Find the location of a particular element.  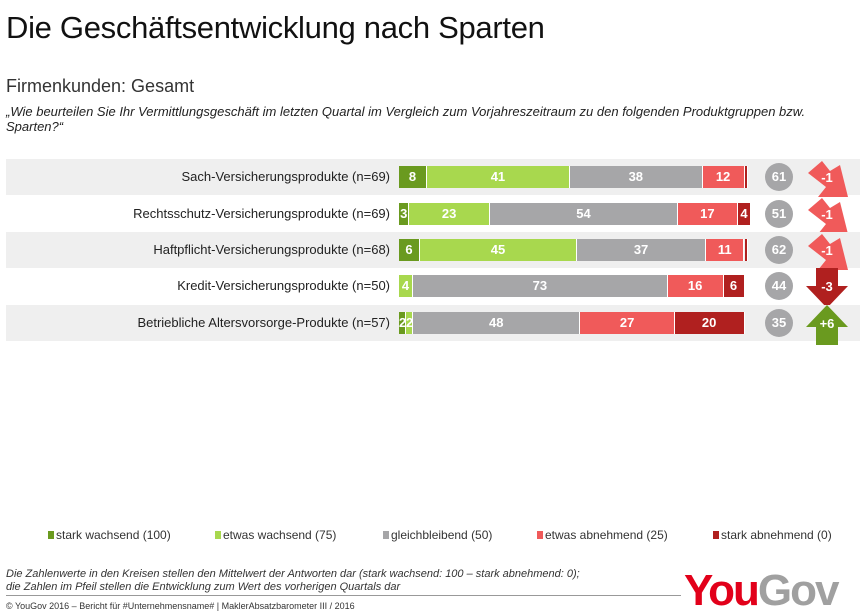

legend-item: stark wachsend (100) is located at coordinates (109, 535).